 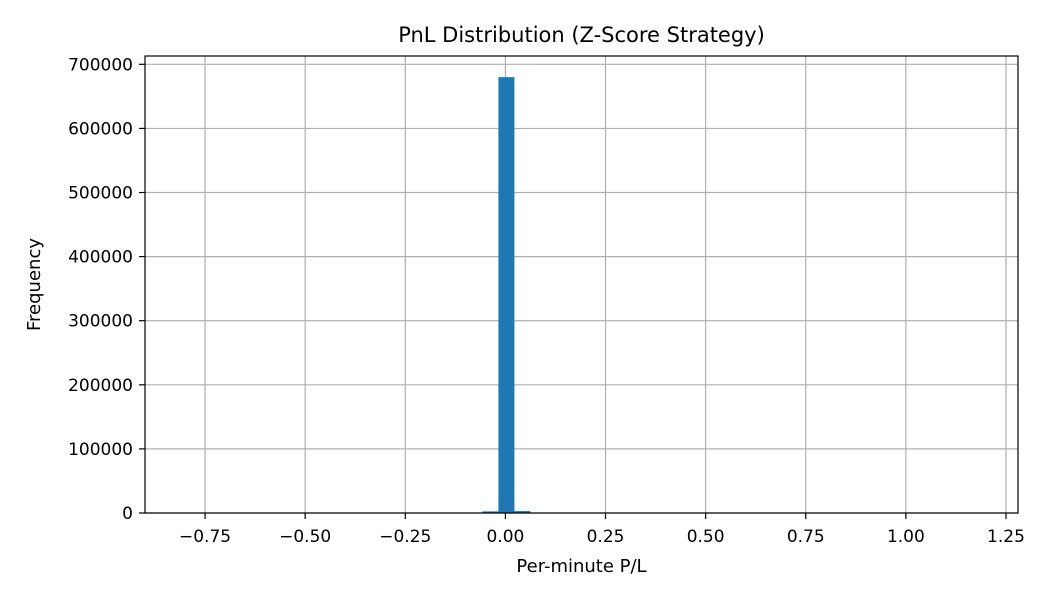 I want to click on x-tick-label: −0.25, so click(x=405, y=537).